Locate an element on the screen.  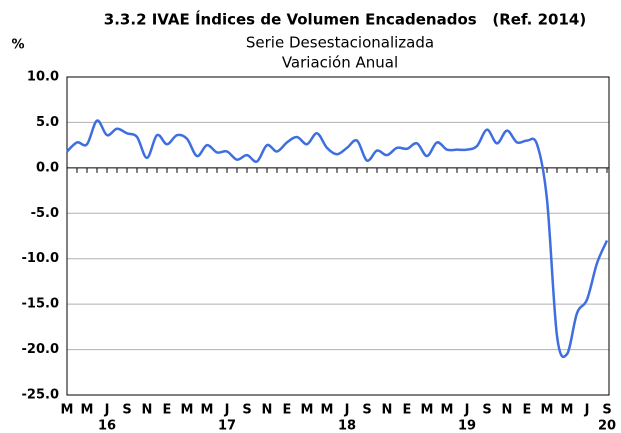
y-tick-label: -10.0 is located at coordinates (40, 258).